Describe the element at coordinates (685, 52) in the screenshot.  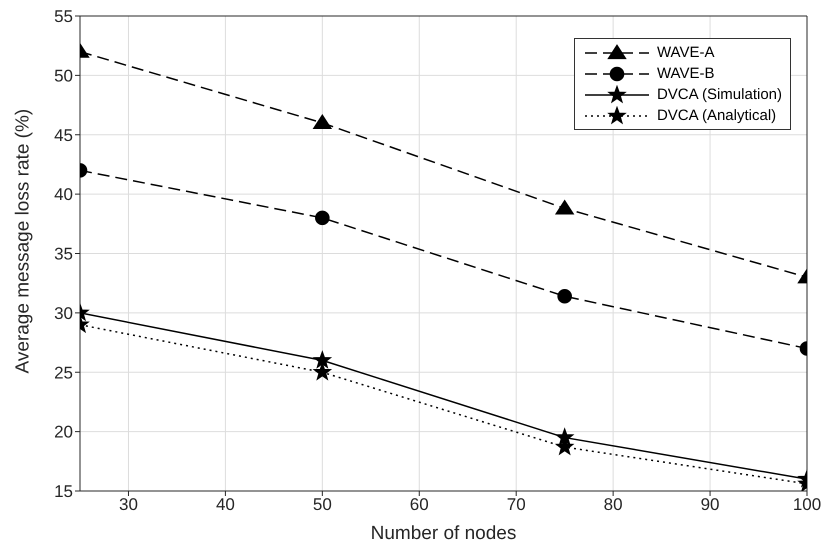
I see `legend-label: WAVE-A` at that location.